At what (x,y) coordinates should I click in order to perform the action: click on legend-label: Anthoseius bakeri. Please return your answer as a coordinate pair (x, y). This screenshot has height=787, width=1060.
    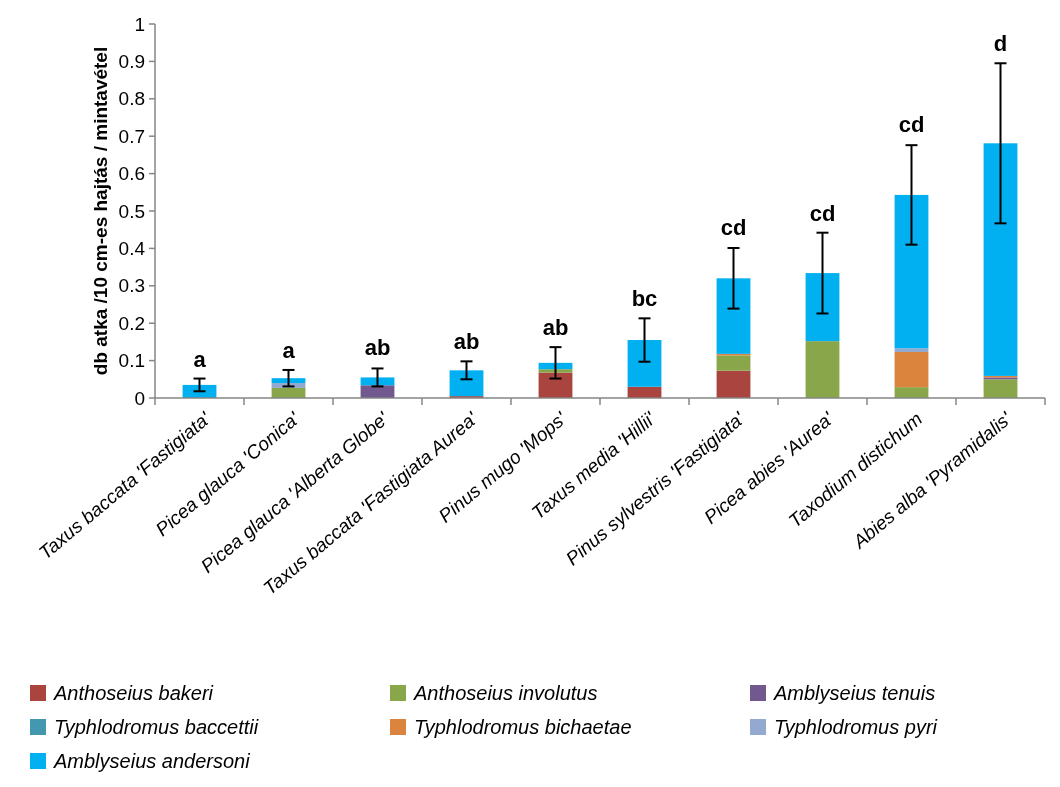
    Looking at the image, I should click on (133, 693).